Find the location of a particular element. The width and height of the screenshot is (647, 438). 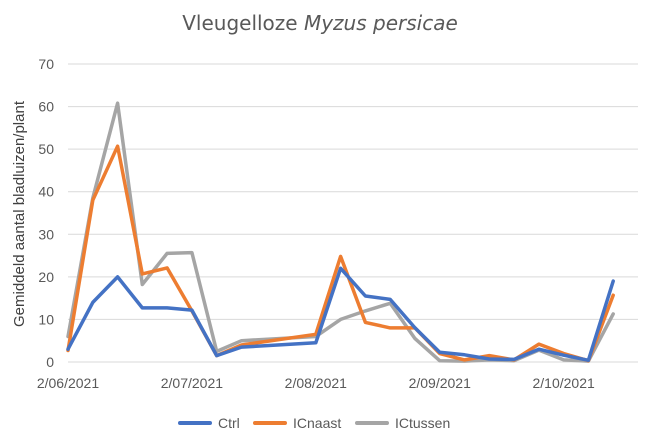

x-tick-label: 2/09/2021 is located at coordinates (440, 383).